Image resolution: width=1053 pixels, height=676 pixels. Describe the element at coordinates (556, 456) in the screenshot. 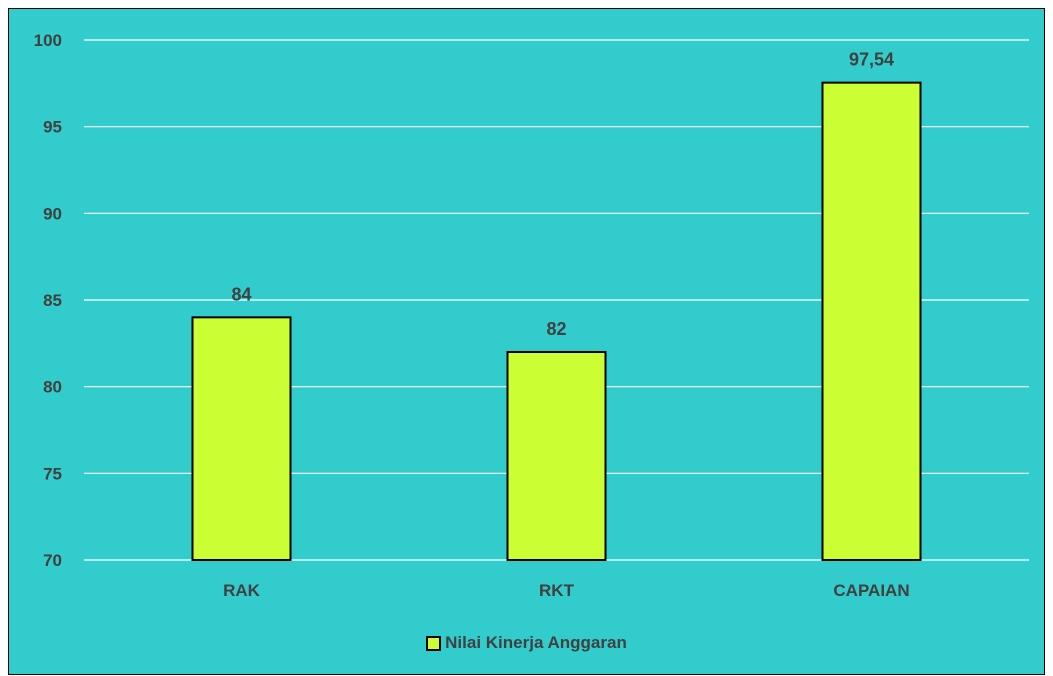

I see `bar-rkt` at that location.